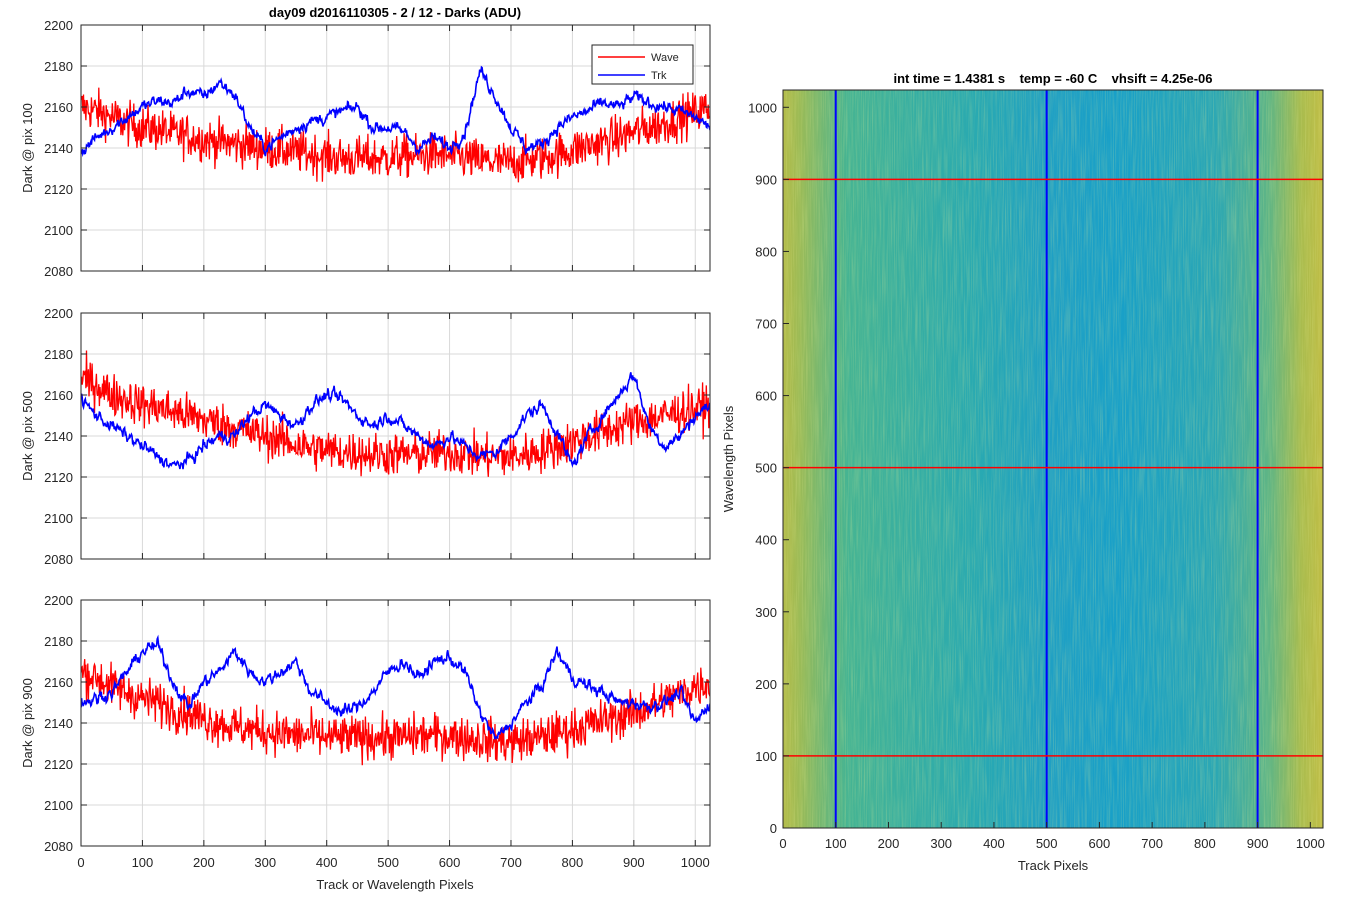  I want to click on ylabel-pix-900: Dark @ pix 900, so click(27, 723).